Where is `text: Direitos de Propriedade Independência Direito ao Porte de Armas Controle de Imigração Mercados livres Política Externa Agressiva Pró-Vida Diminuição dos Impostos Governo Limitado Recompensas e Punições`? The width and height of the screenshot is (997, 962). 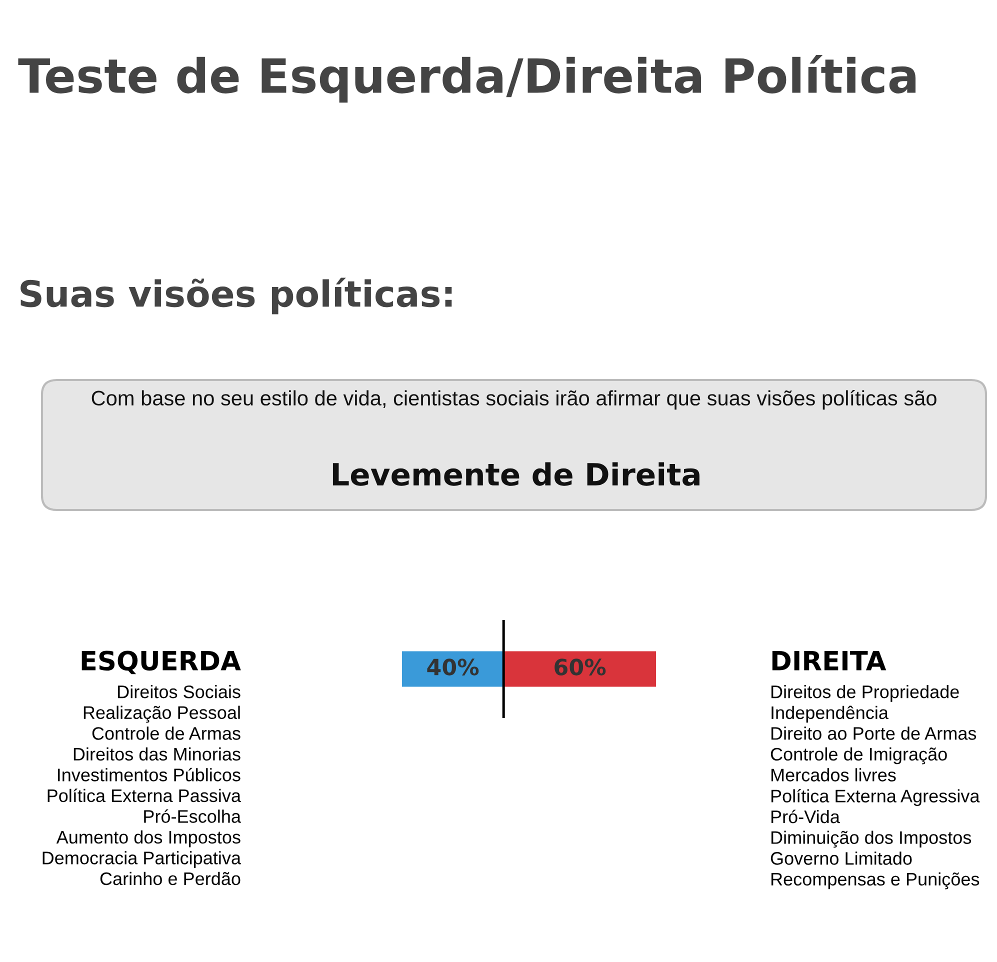
text: Direitos de Propriedade Independência Direito ao Porte de Armas Controle de Imigração Mercados livres Política Externa Agressiva Pró-Vida Diminuição dos Impostos Governo Limitado Recompensas e Punições is located at coordinates (875, 787).